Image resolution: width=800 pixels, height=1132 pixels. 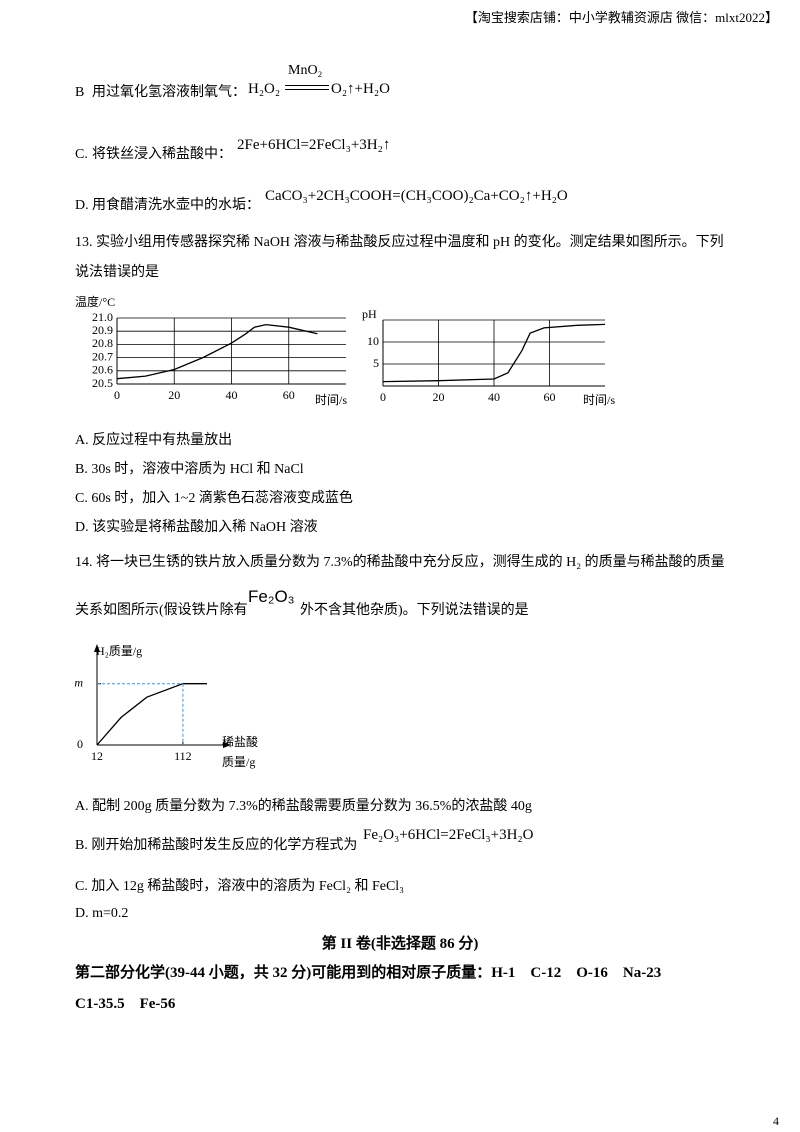 I want to click on formula: Fe₂O₃, so click(x=271, y=596).